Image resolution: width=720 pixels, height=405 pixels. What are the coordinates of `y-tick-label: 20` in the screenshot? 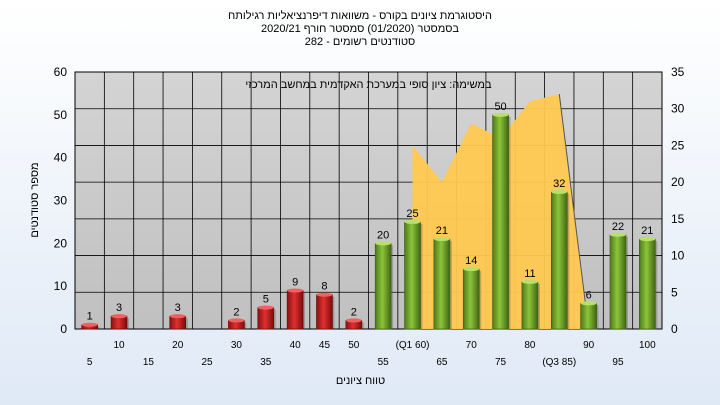 It's located at (61, 243).